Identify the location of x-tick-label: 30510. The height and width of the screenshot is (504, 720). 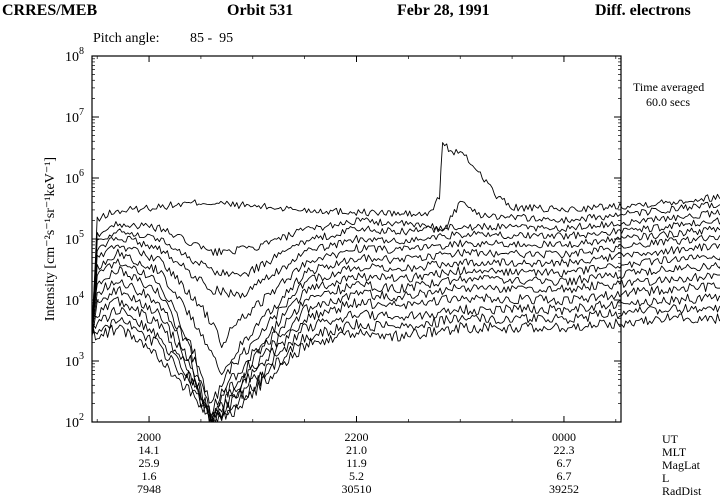
(357, 489).